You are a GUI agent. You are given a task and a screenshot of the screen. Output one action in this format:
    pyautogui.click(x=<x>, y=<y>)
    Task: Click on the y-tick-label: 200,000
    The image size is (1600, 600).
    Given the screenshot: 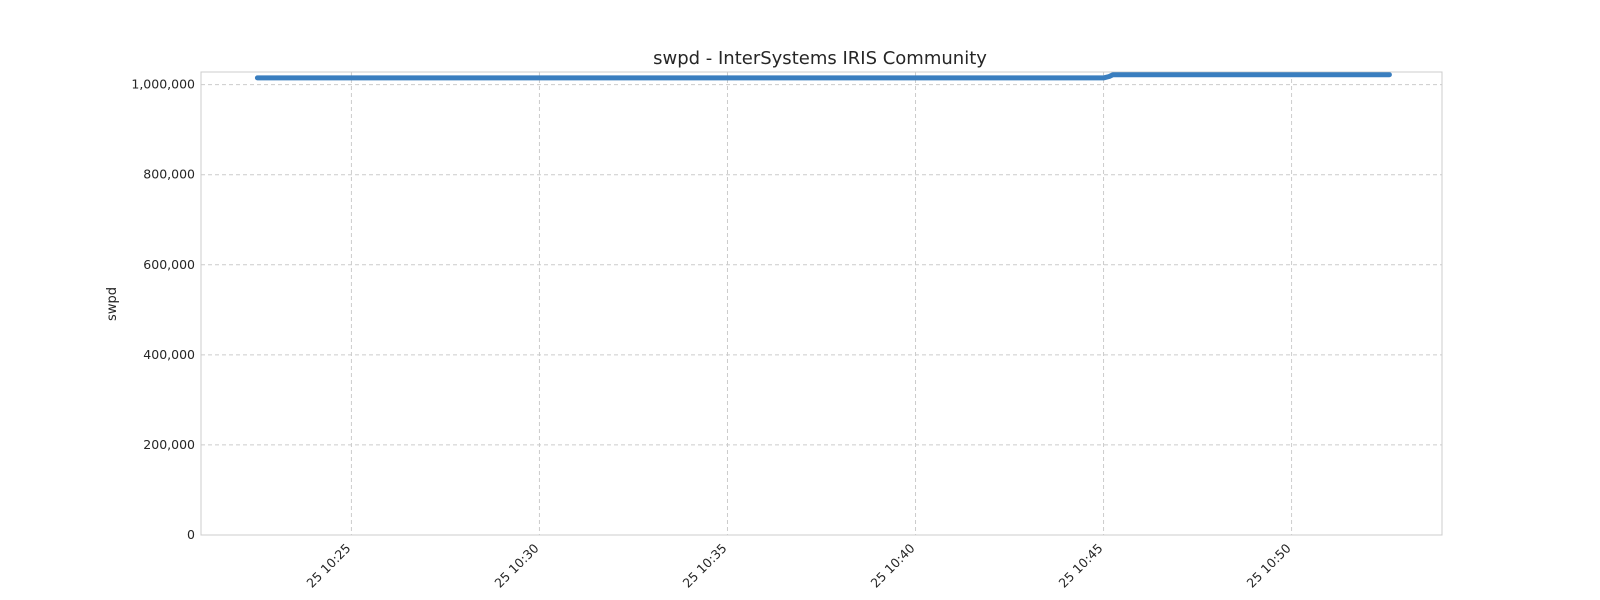 What is the action you would take?
    pyautogui.click(x=169, y=444)
    